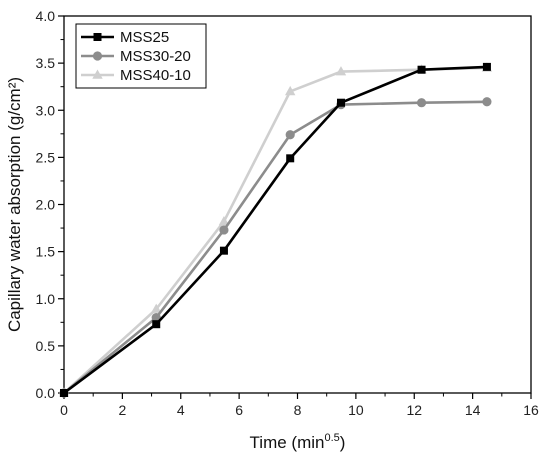  Describe the element at coordinates (239, 410) in the screenshot. I see `x-tick-label: 6` at that location.